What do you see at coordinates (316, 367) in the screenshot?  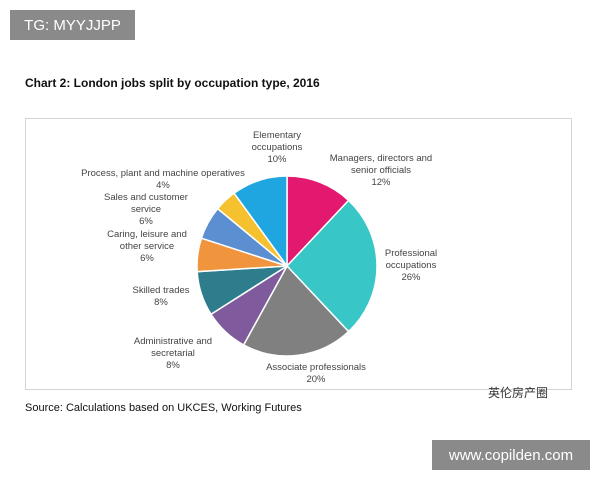 I see `category-label: Associate professionals` at bounding box center [316, 367].